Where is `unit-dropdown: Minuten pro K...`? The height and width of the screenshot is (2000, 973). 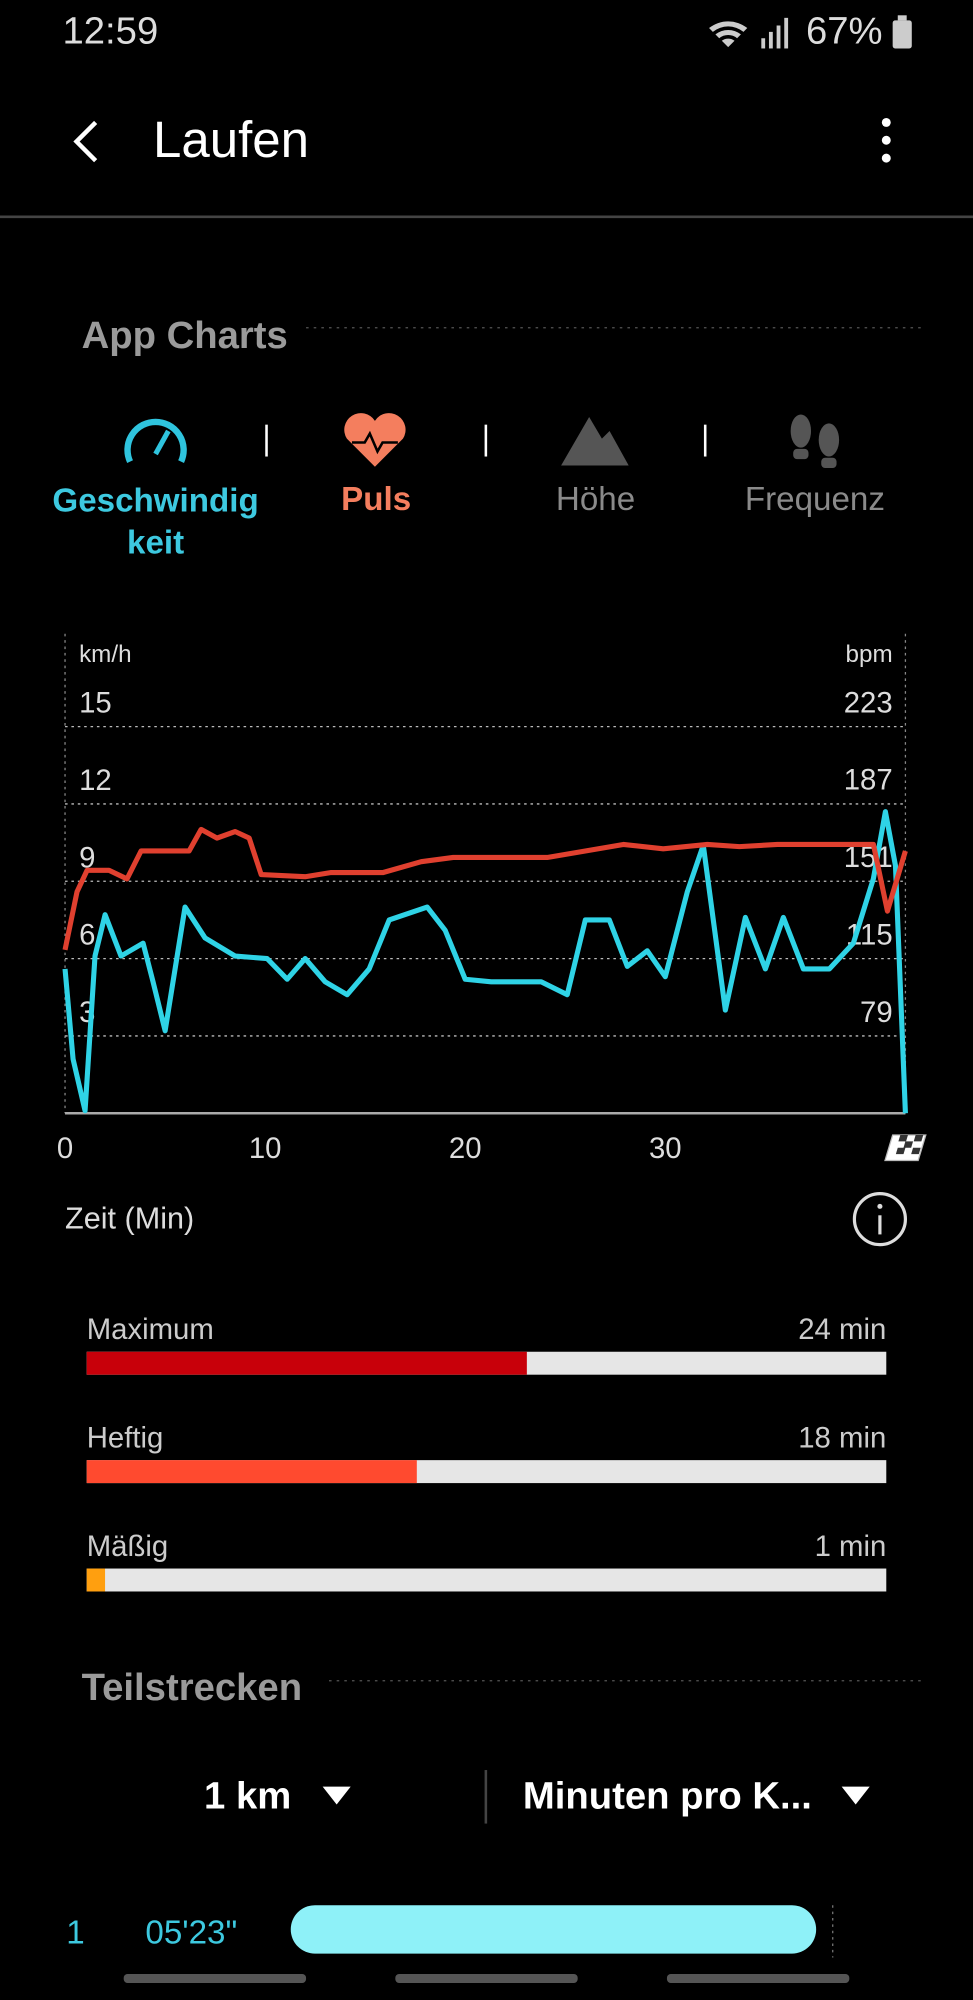 unit-dropdown: Minuten pro K... is located at coordinates (667, 1796).